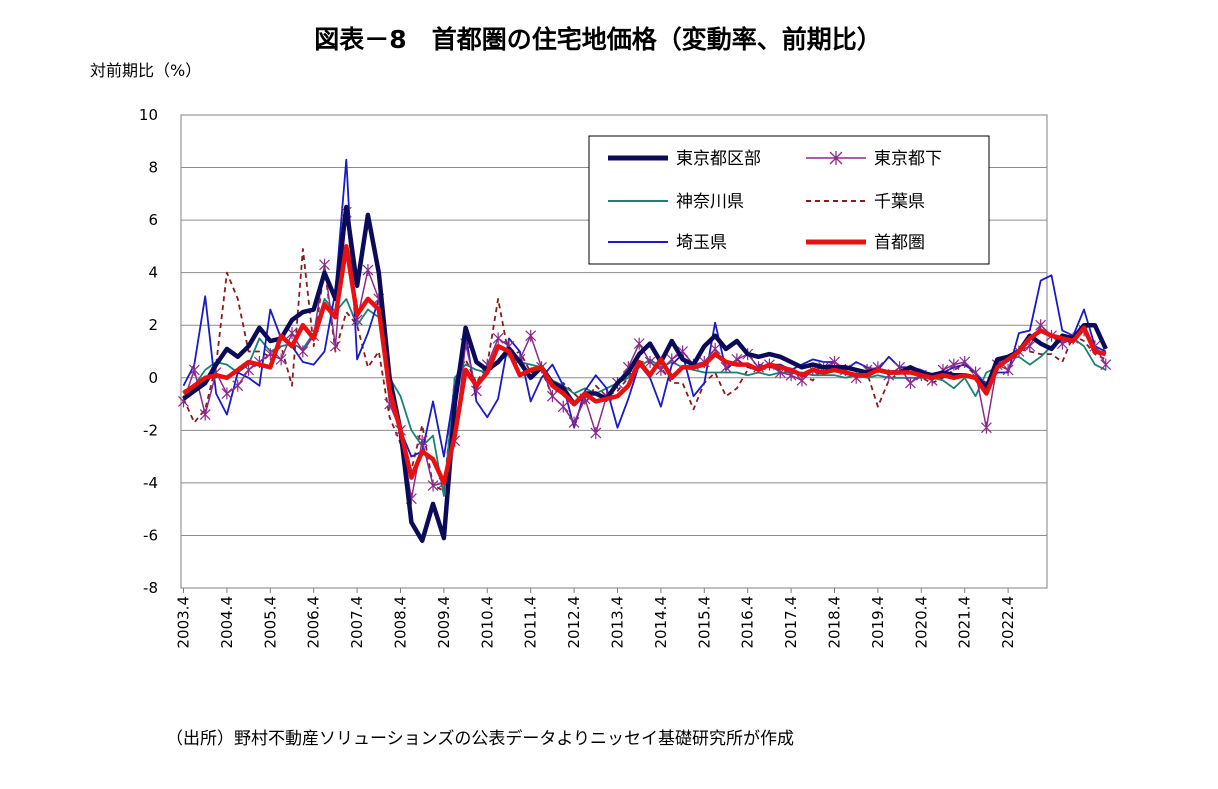  I want to click on x-tick-label: 2011.4, so click(531, 622).